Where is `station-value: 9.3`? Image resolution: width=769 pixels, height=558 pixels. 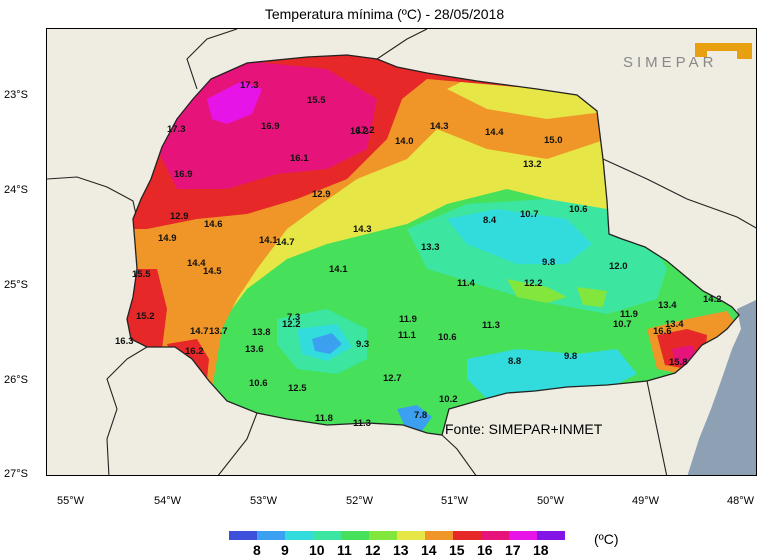
station-value: 9.3 is located at coordinates (362, 344).